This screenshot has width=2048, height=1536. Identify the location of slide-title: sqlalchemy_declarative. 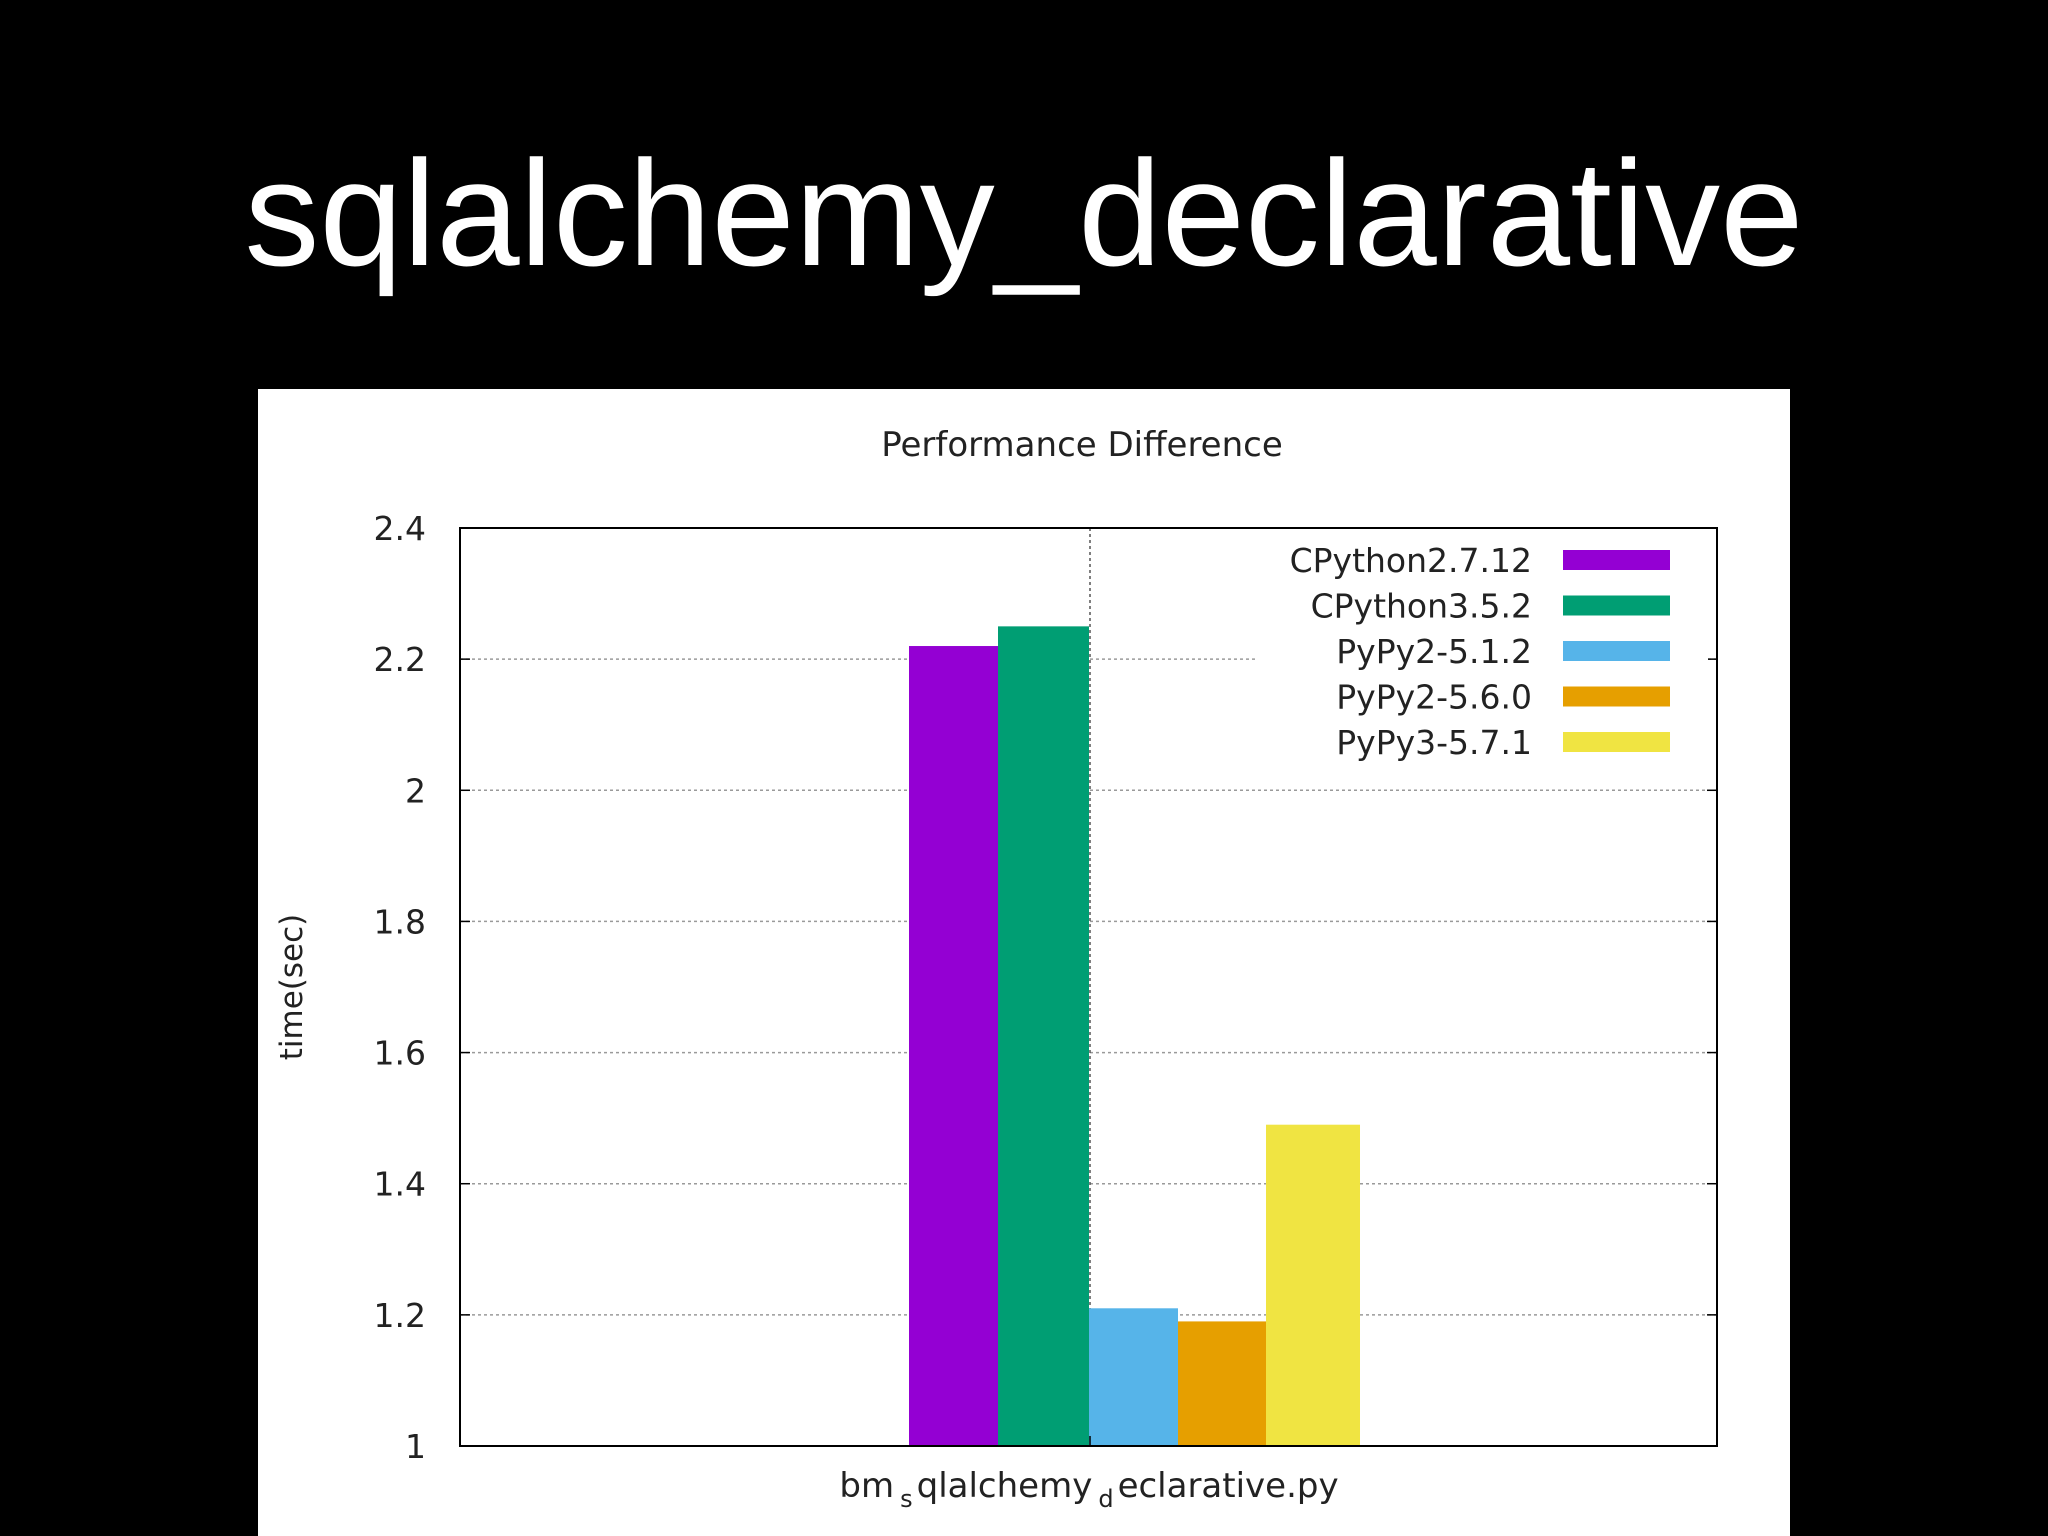
(1024, 213).